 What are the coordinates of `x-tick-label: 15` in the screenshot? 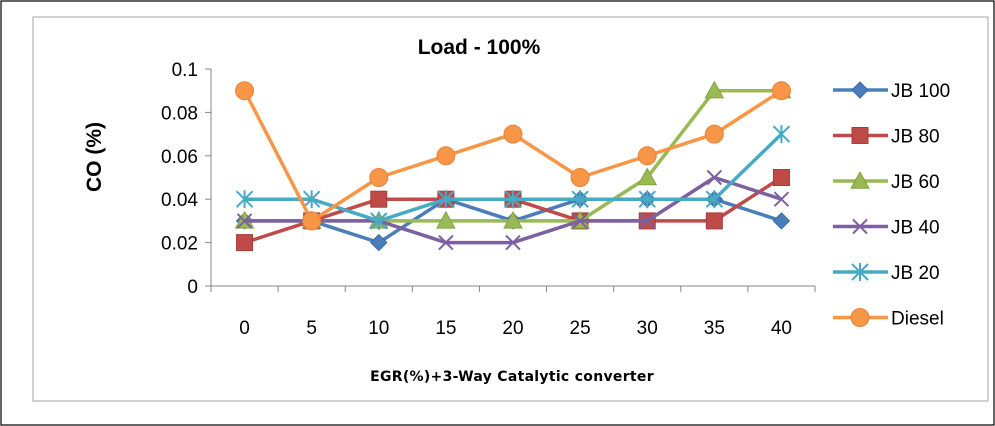 It's located at (445, 328).